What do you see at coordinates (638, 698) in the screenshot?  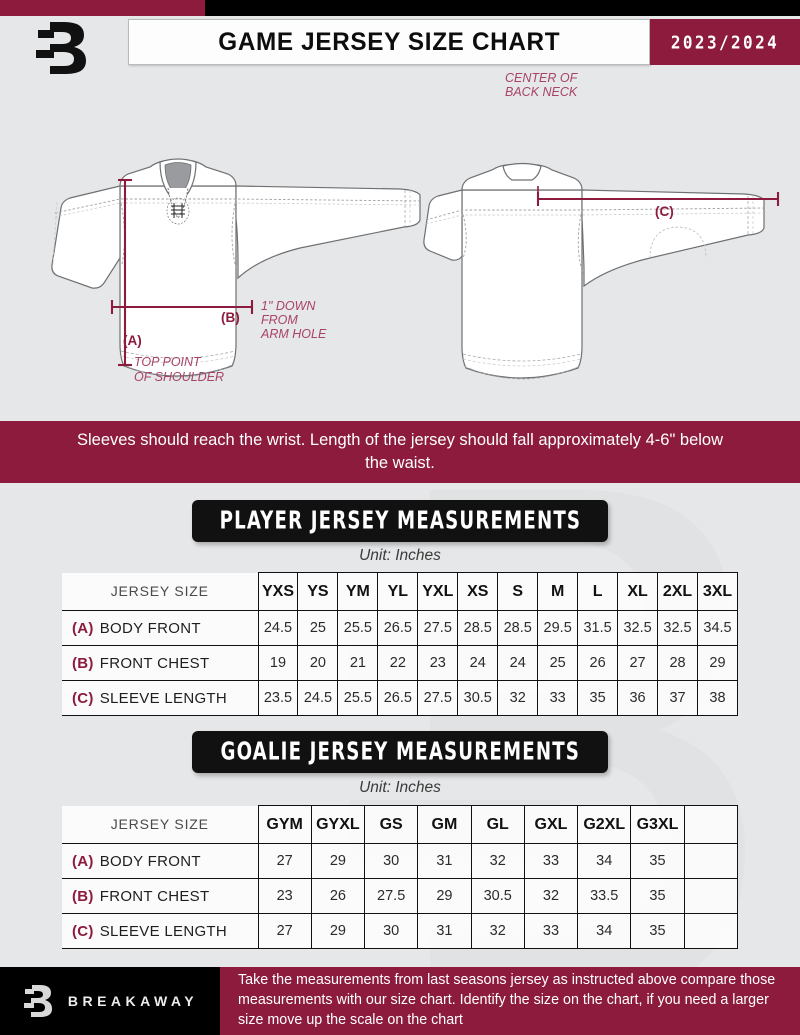 I see `cell: 36` at bounding box center [638, 698].